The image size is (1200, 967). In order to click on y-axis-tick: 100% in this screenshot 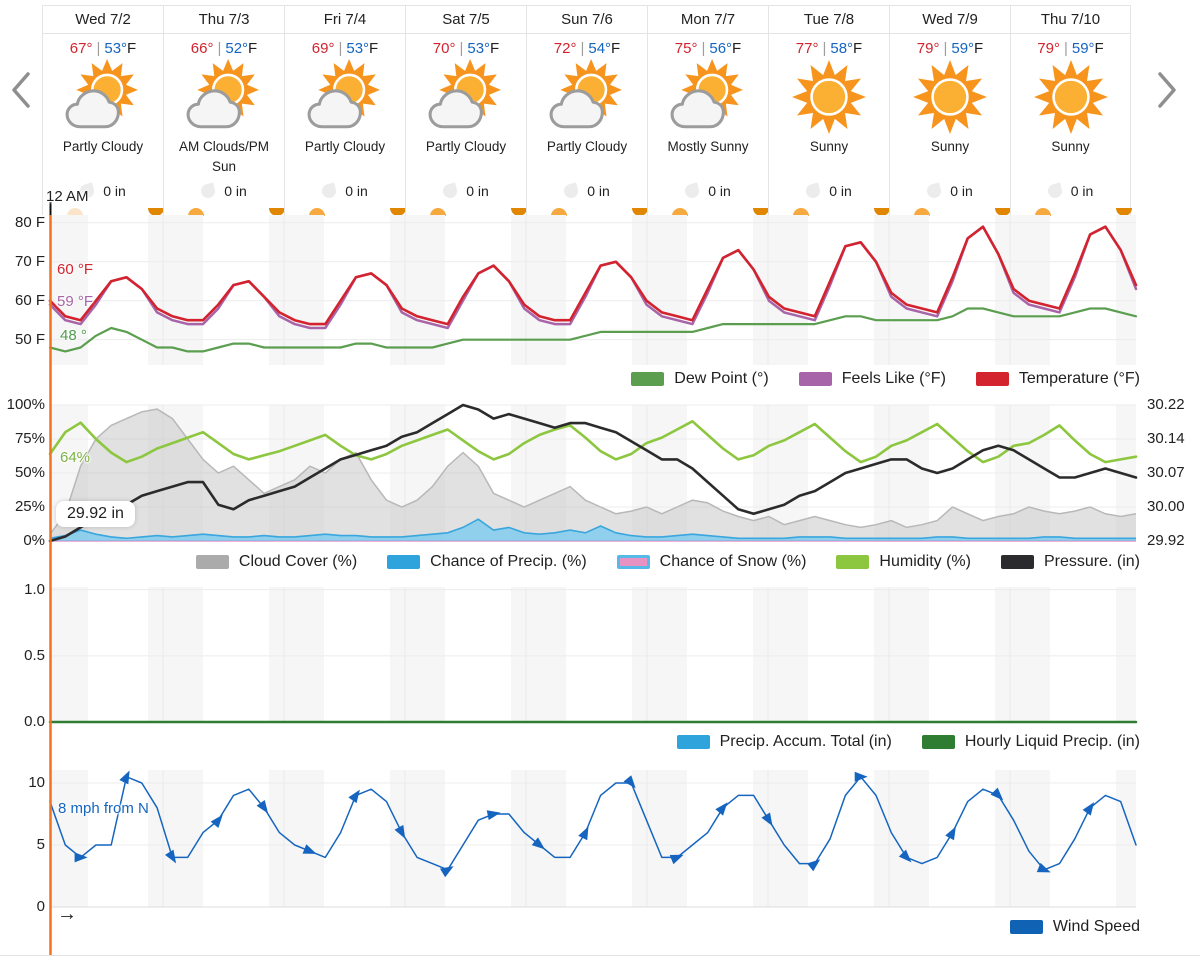, I will do `click(25, 404)`.